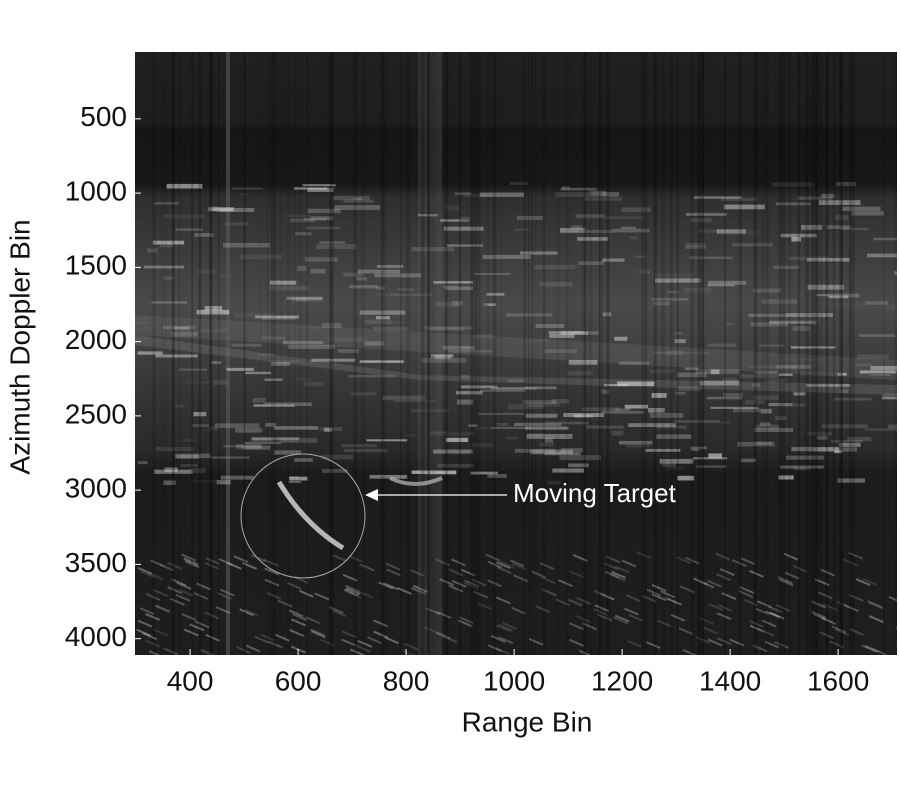  Describe the element at coordinates (514, 680) in the screenshot. I see `x-tick-label: 1000` at that location.